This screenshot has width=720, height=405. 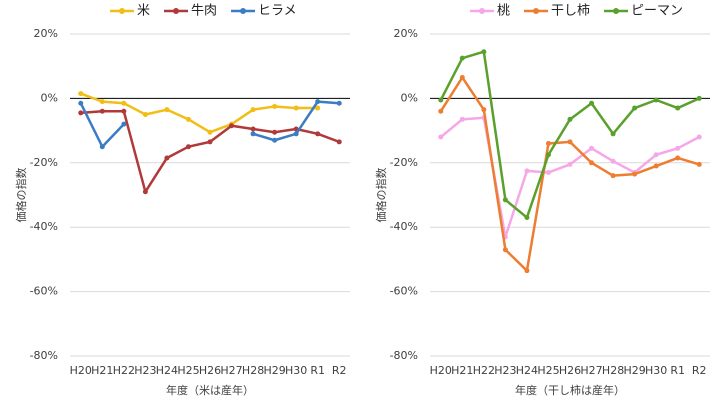 I want to click on y-tick-label: -60%, so click(x=44, y=291).